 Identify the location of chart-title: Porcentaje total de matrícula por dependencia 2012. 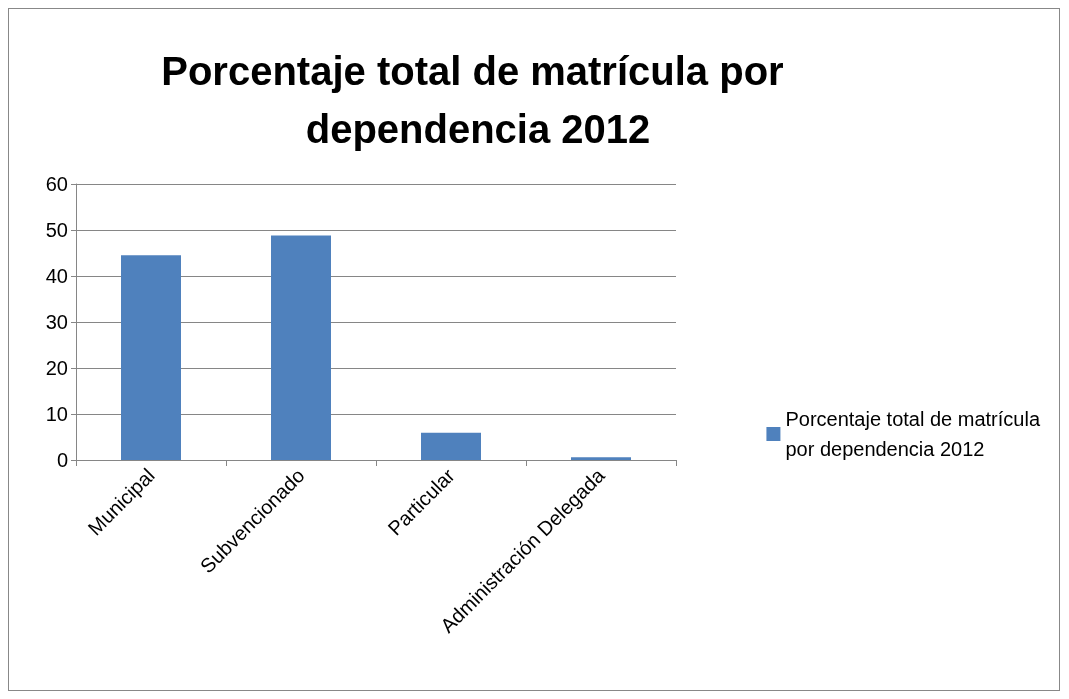
(478, 100).